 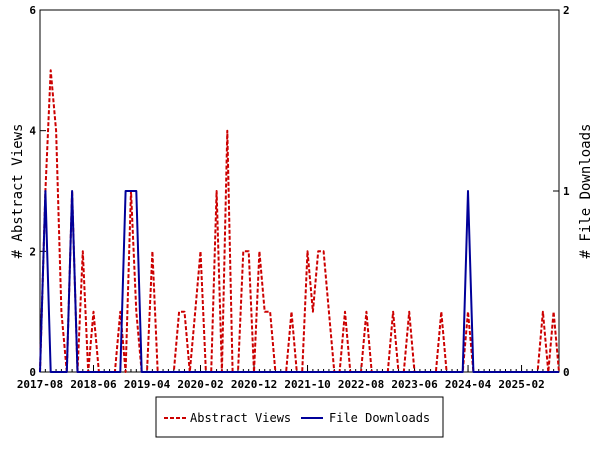 I want to click on y-left-tick-label: 6, so click(x=32, y=10).